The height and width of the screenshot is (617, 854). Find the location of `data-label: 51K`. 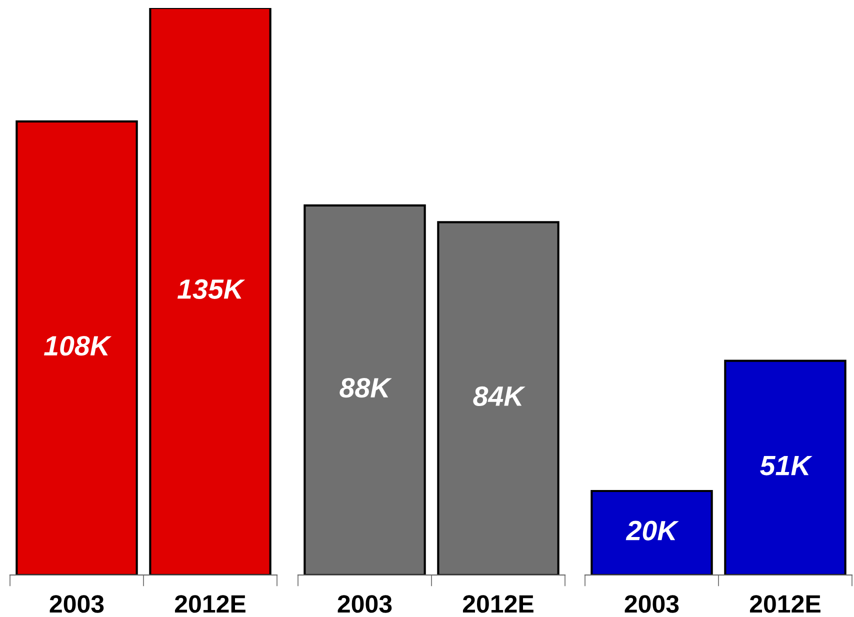

data-label: 51K is located at coordinates (786, 466).